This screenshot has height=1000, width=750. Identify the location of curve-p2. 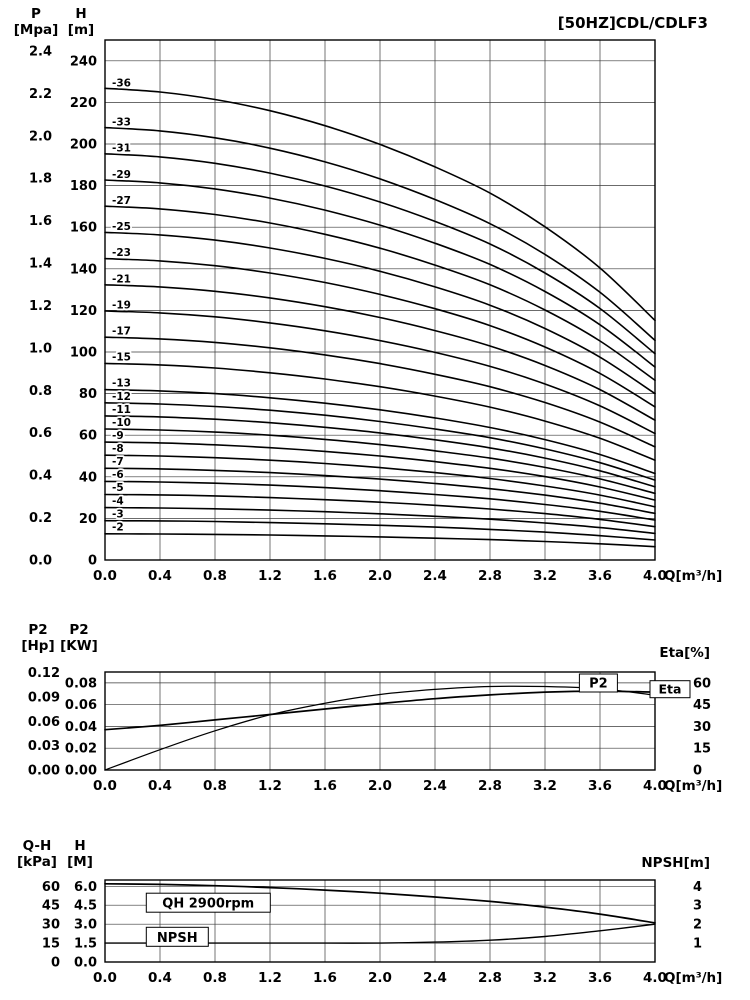
(380, 710).